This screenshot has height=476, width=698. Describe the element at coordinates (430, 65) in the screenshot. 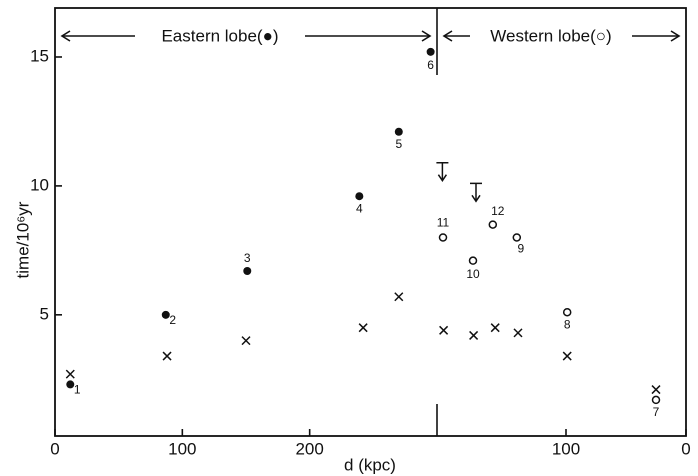

I see `point-label: 6` at that location.